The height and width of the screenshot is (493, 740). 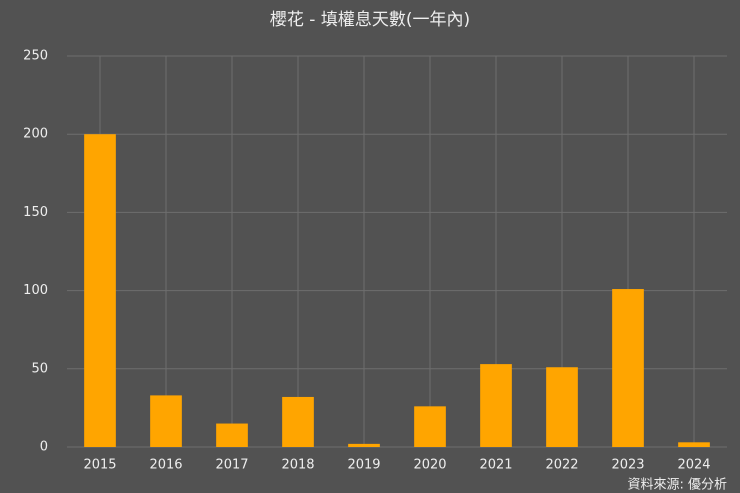 I want to click on y-tick-label: 200, so click(x=35, y=134).